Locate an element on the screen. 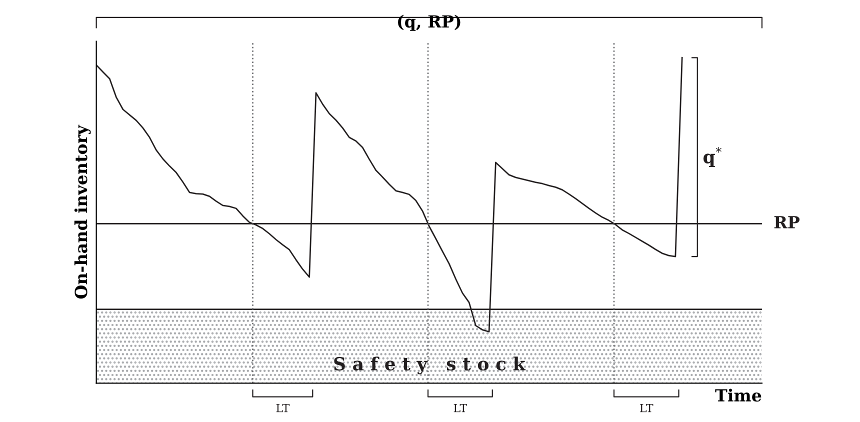  chart-title: (q, RP) is located at coordinates (429, 22).